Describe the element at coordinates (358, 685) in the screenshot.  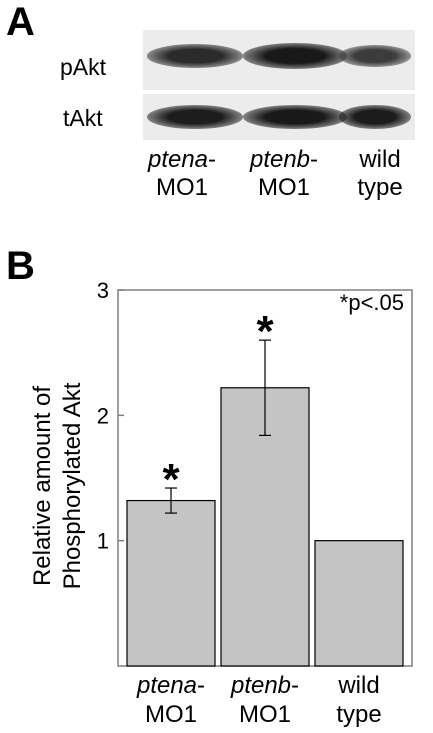
I see `x-category-label-line1: wild` at that location.